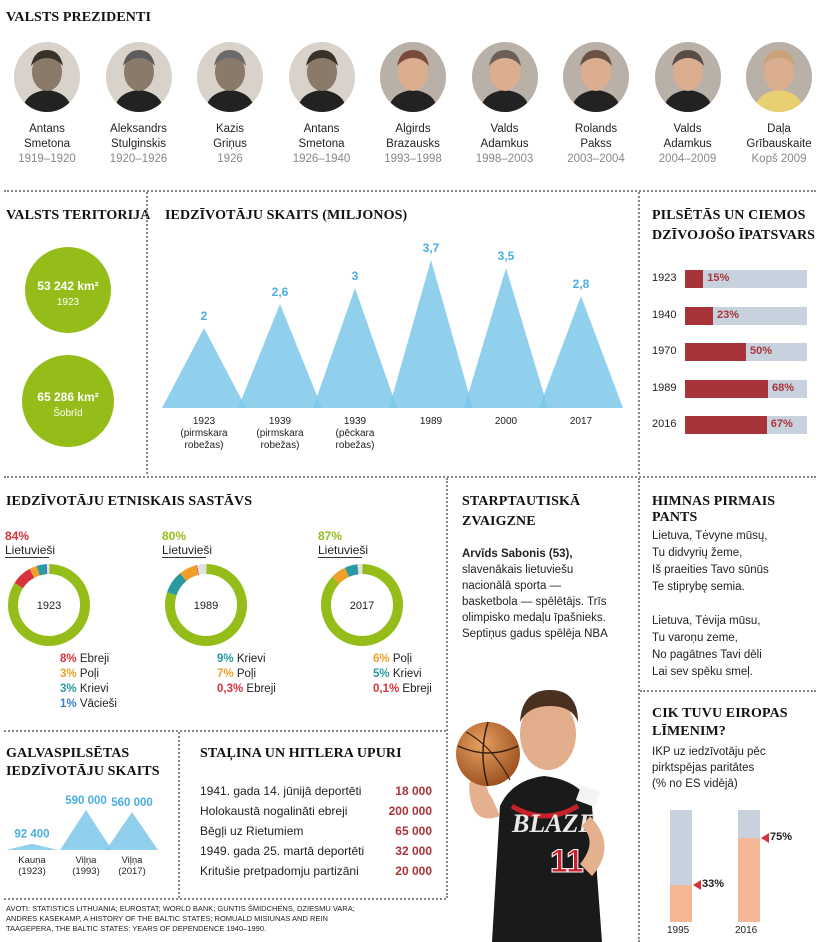  I want to click on territory-circle-1923: 53 242 km² 1923, so click(68, 290).